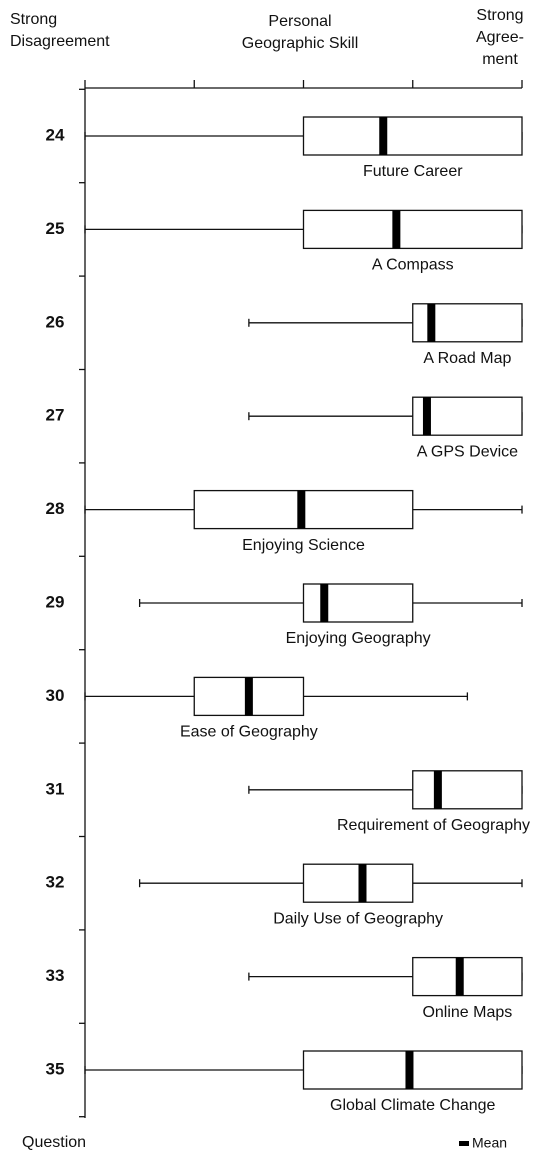 The width and height of the screenshot is (534, 1155). I want to click on box-label: Global Climate Change, so click(413, 1105).